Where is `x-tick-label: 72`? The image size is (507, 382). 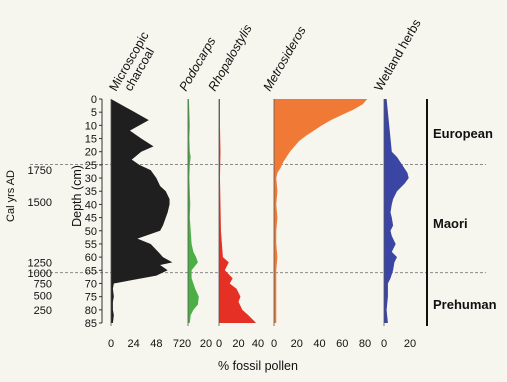 x-tick-label: 72 is located at coordinates (179, 344).